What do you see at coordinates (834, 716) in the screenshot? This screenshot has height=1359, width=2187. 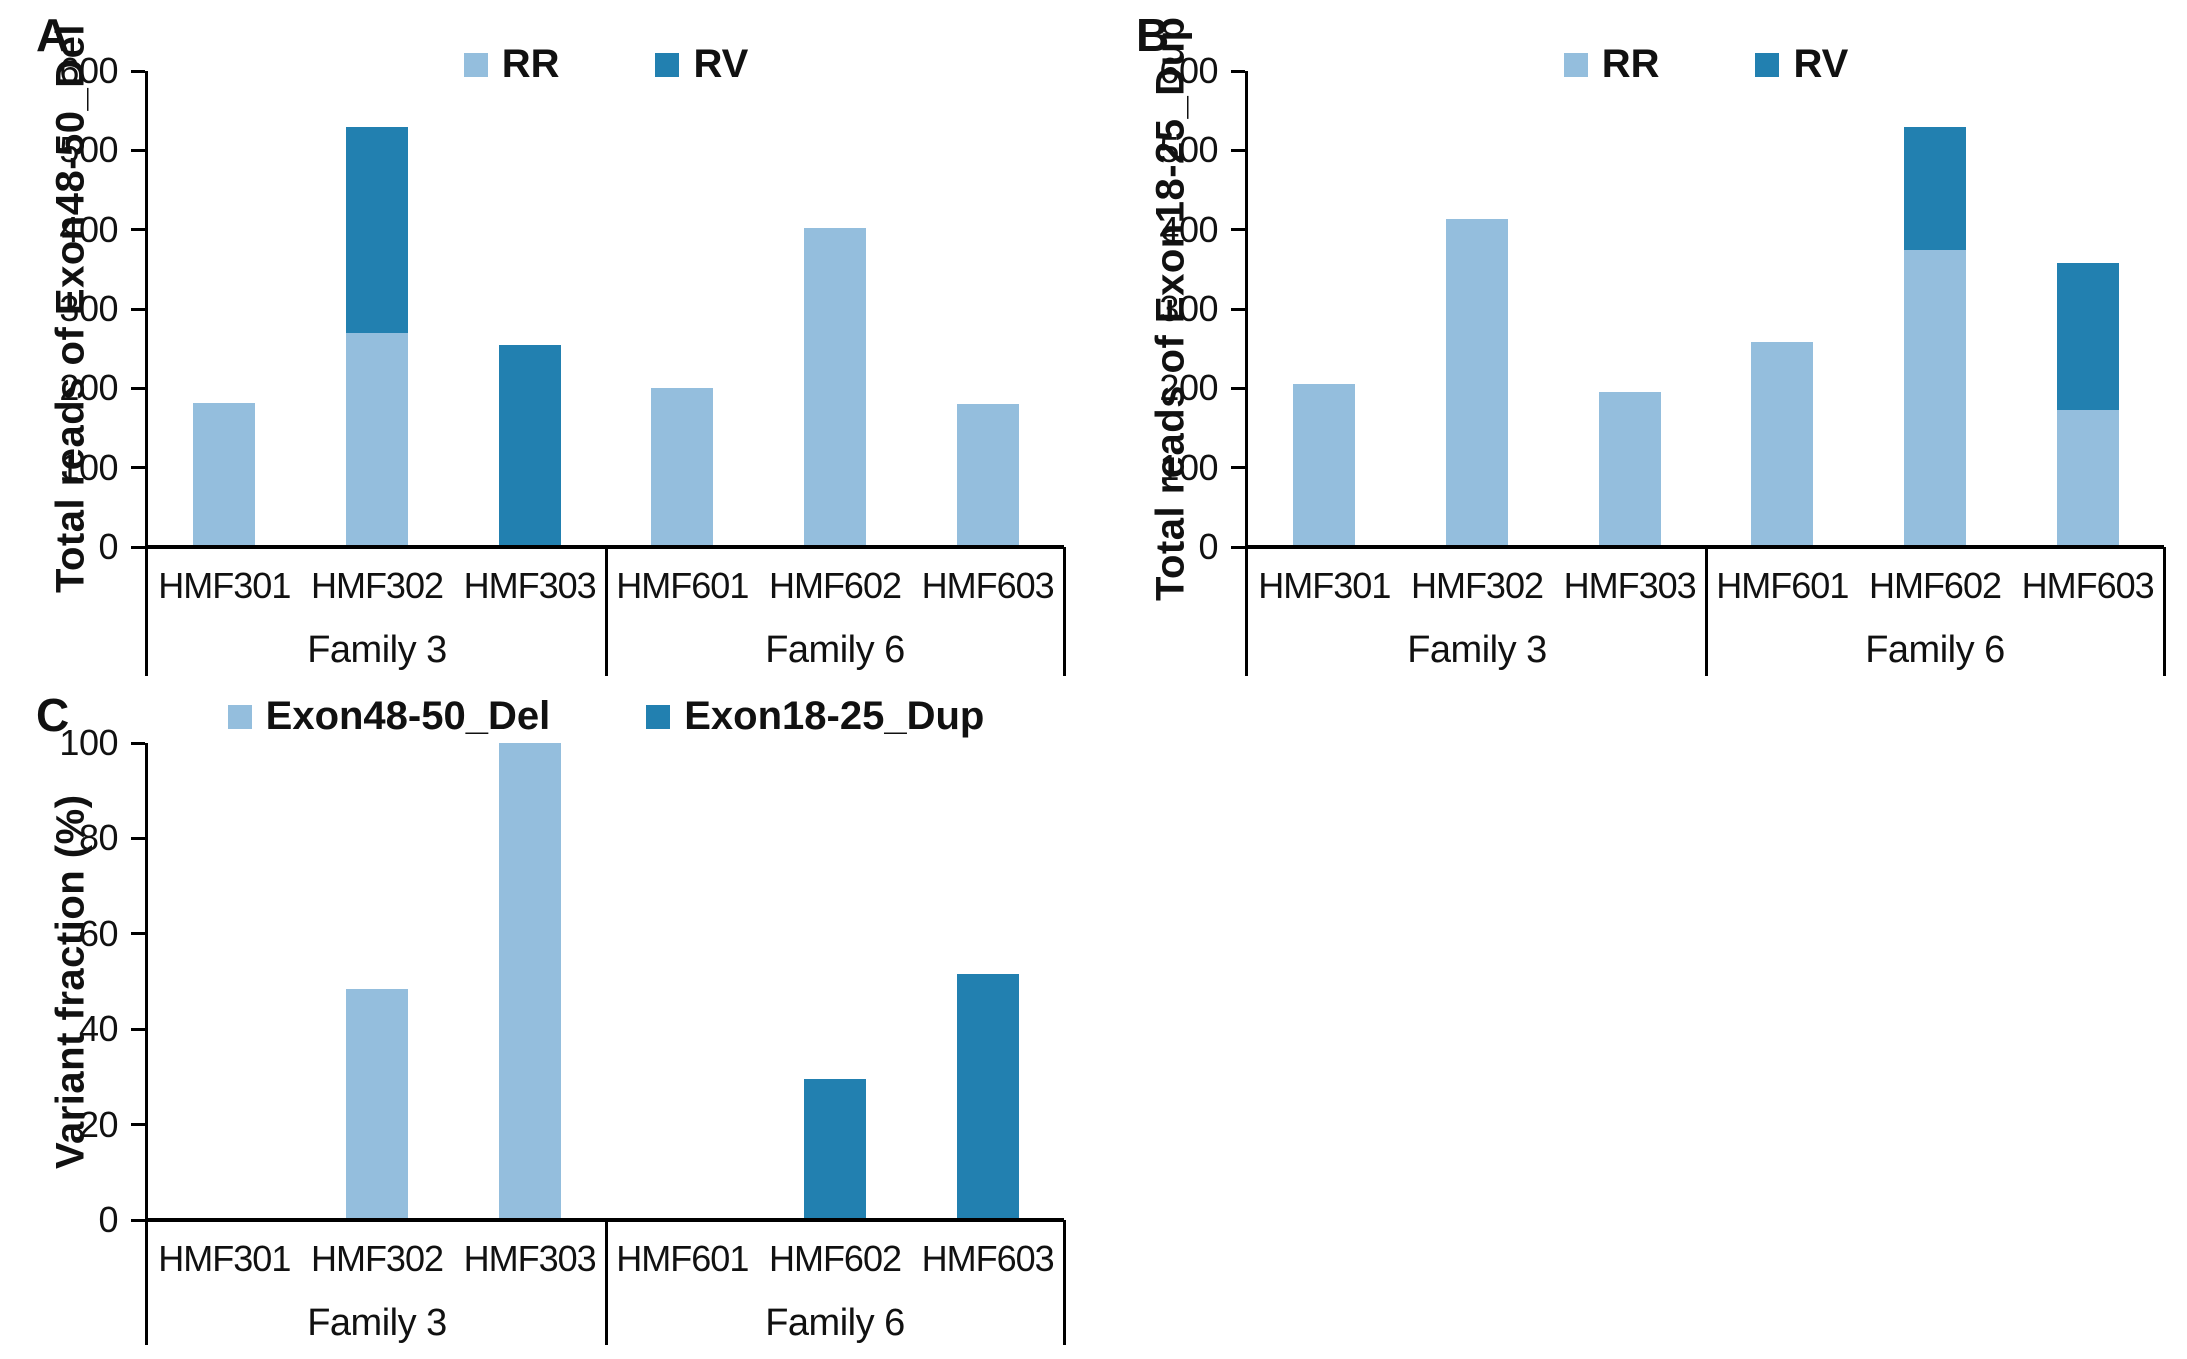 I see `legend-label: Exon18-25_Dup` at bounding box center [834, 716].